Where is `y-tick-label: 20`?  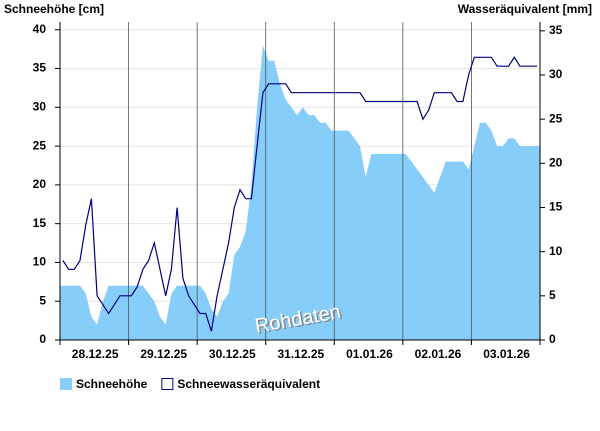
y-tick-label: 20 is located at coordinates (40, 184).